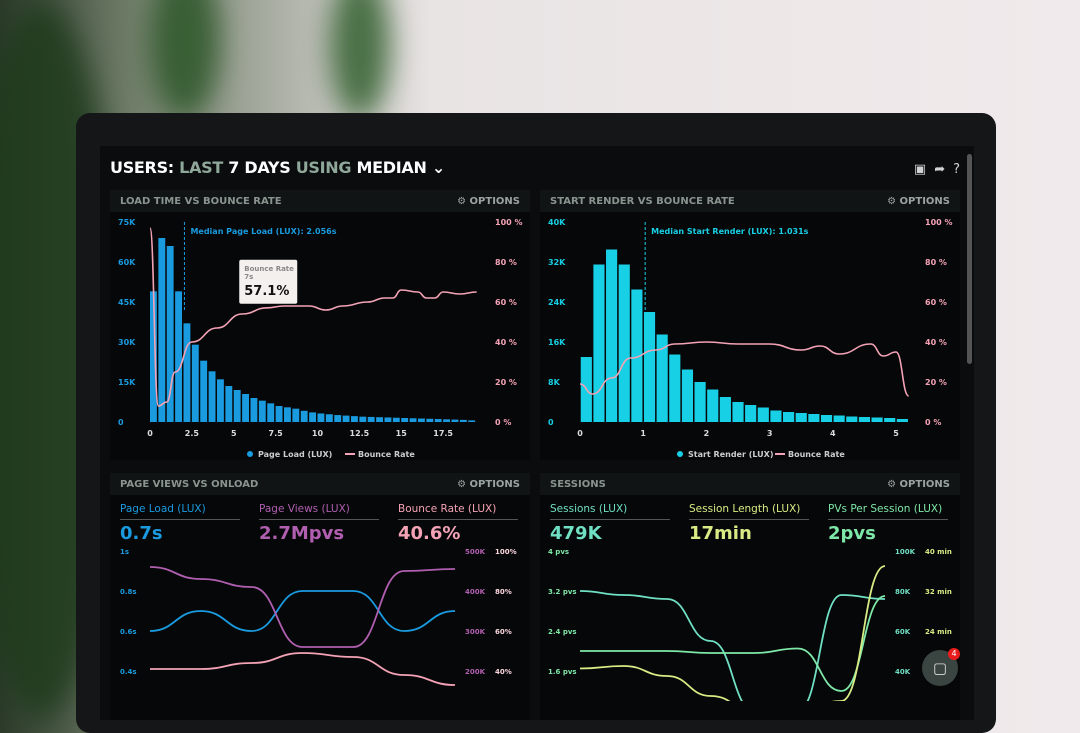 This screenshot has height=733, width=1080. Describe the element at coordinates (936, 302) in the screenshot. I see `y-tick-right: 60 %` at that location.